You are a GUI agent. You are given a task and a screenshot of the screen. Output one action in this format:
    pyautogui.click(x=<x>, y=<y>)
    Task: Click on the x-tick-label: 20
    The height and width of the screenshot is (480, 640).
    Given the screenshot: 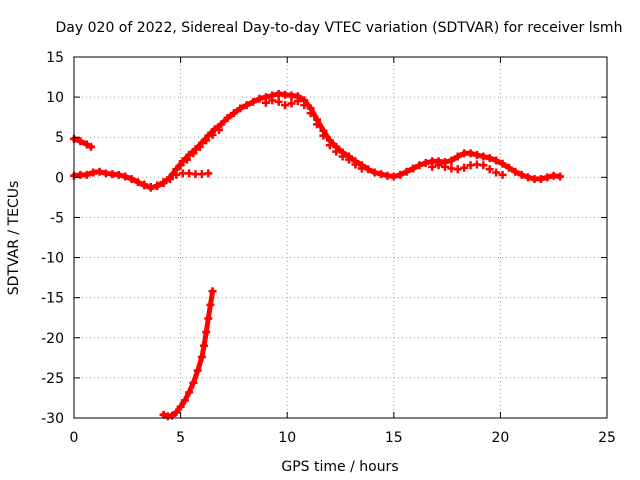 What is the action you would take?
    pyautogui.click(x=500, y=438)
    